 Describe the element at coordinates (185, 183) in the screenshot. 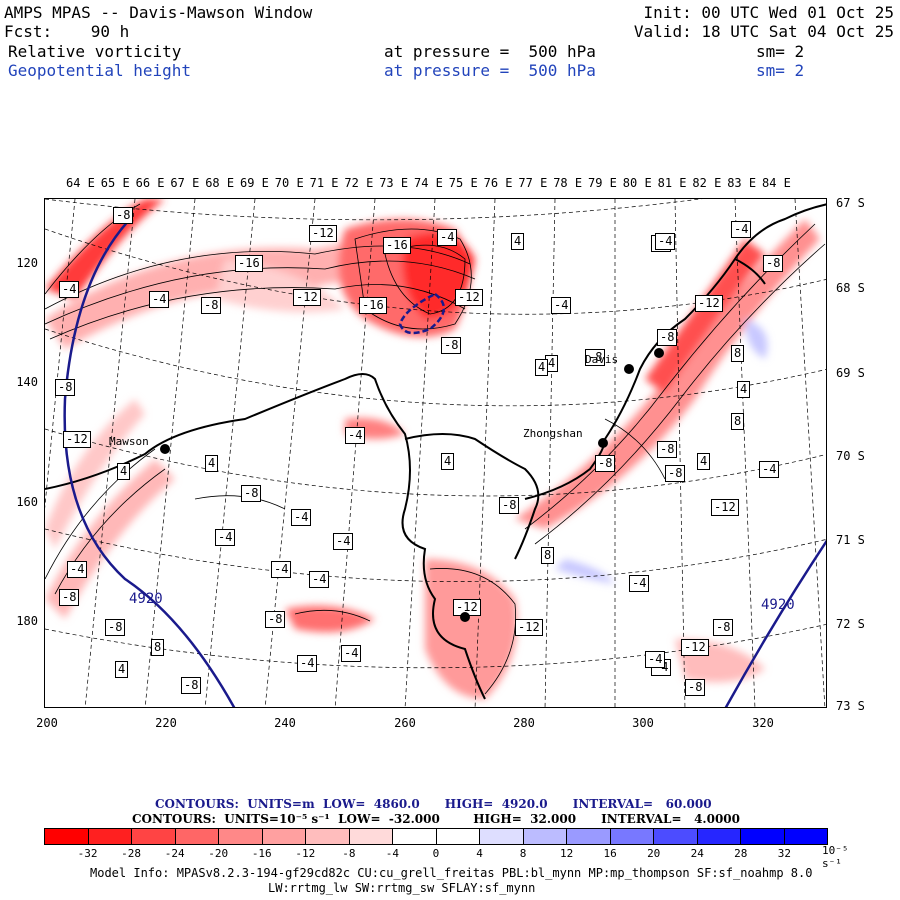

I see `longitude-label: 67 E` at that location.